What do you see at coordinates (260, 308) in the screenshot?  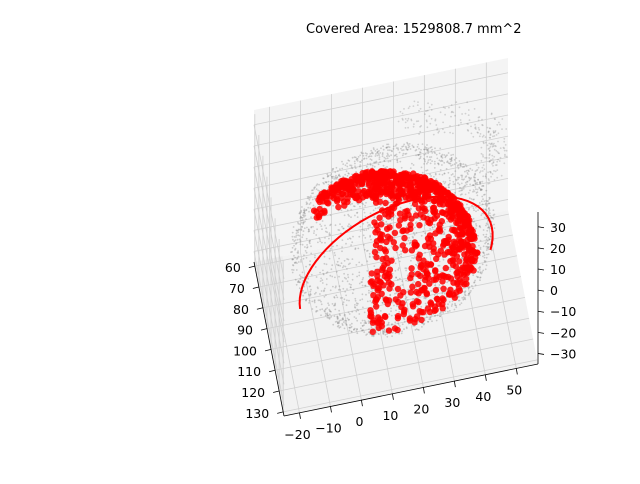 I see `x-tick-mark` at bounding box center [260, 308].